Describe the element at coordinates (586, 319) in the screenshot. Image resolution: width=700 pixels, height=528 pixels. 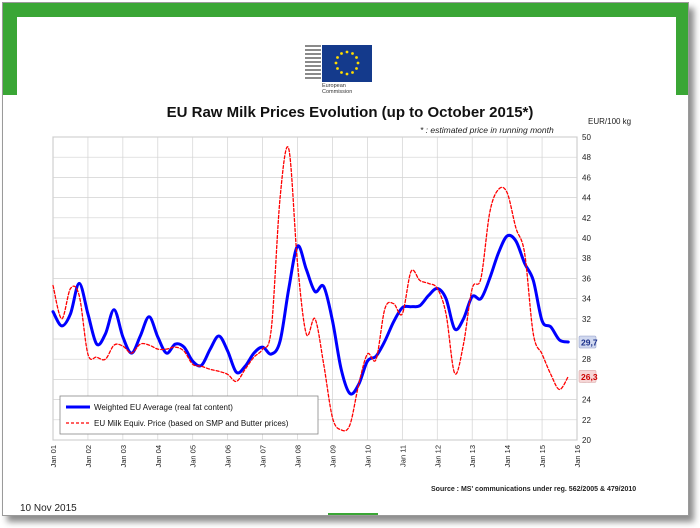
I see `y-tick-label: 32` at that location.